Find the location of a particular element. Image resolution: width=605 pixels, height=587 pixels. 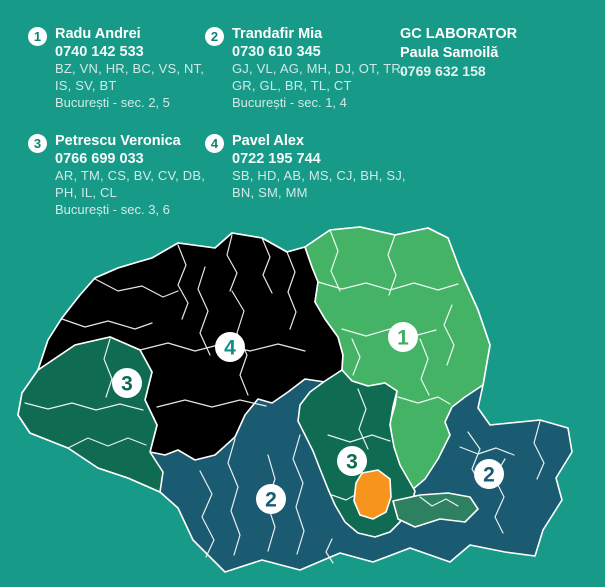

contact-name: Radu Andrei is located at coordinates (98, 34).